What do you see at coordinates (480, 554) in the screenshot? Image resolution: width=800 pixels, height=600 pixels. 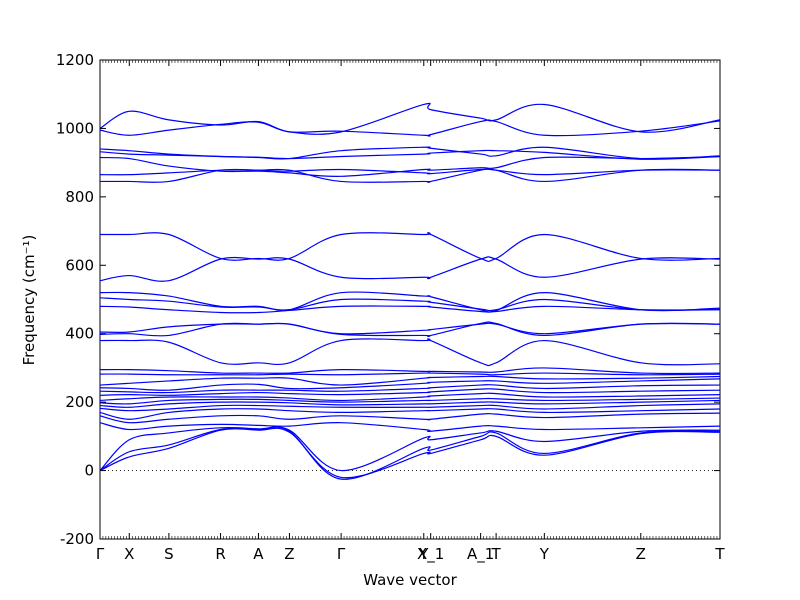 I see `x-tick-label: A_1` at bounding box center [480, 554].